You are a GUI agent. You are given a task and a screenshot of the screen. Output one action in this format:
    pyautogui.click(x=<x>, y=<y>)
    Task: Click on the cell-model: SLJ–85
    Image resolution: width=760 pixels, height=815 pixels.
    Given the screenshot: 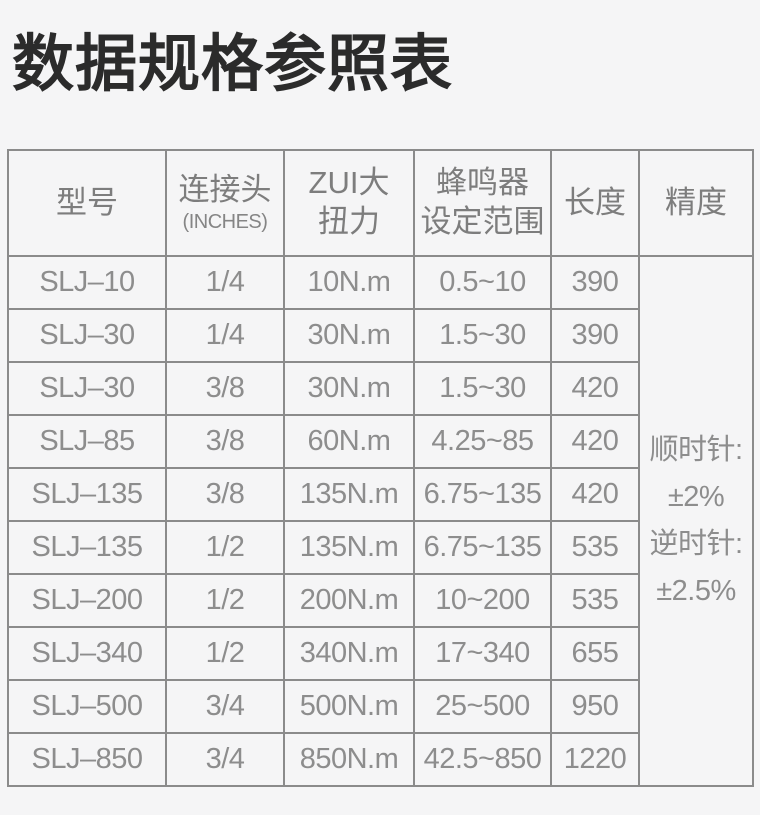 What is the action you would take?
    pyautogui.click(x=87, y=441)
    